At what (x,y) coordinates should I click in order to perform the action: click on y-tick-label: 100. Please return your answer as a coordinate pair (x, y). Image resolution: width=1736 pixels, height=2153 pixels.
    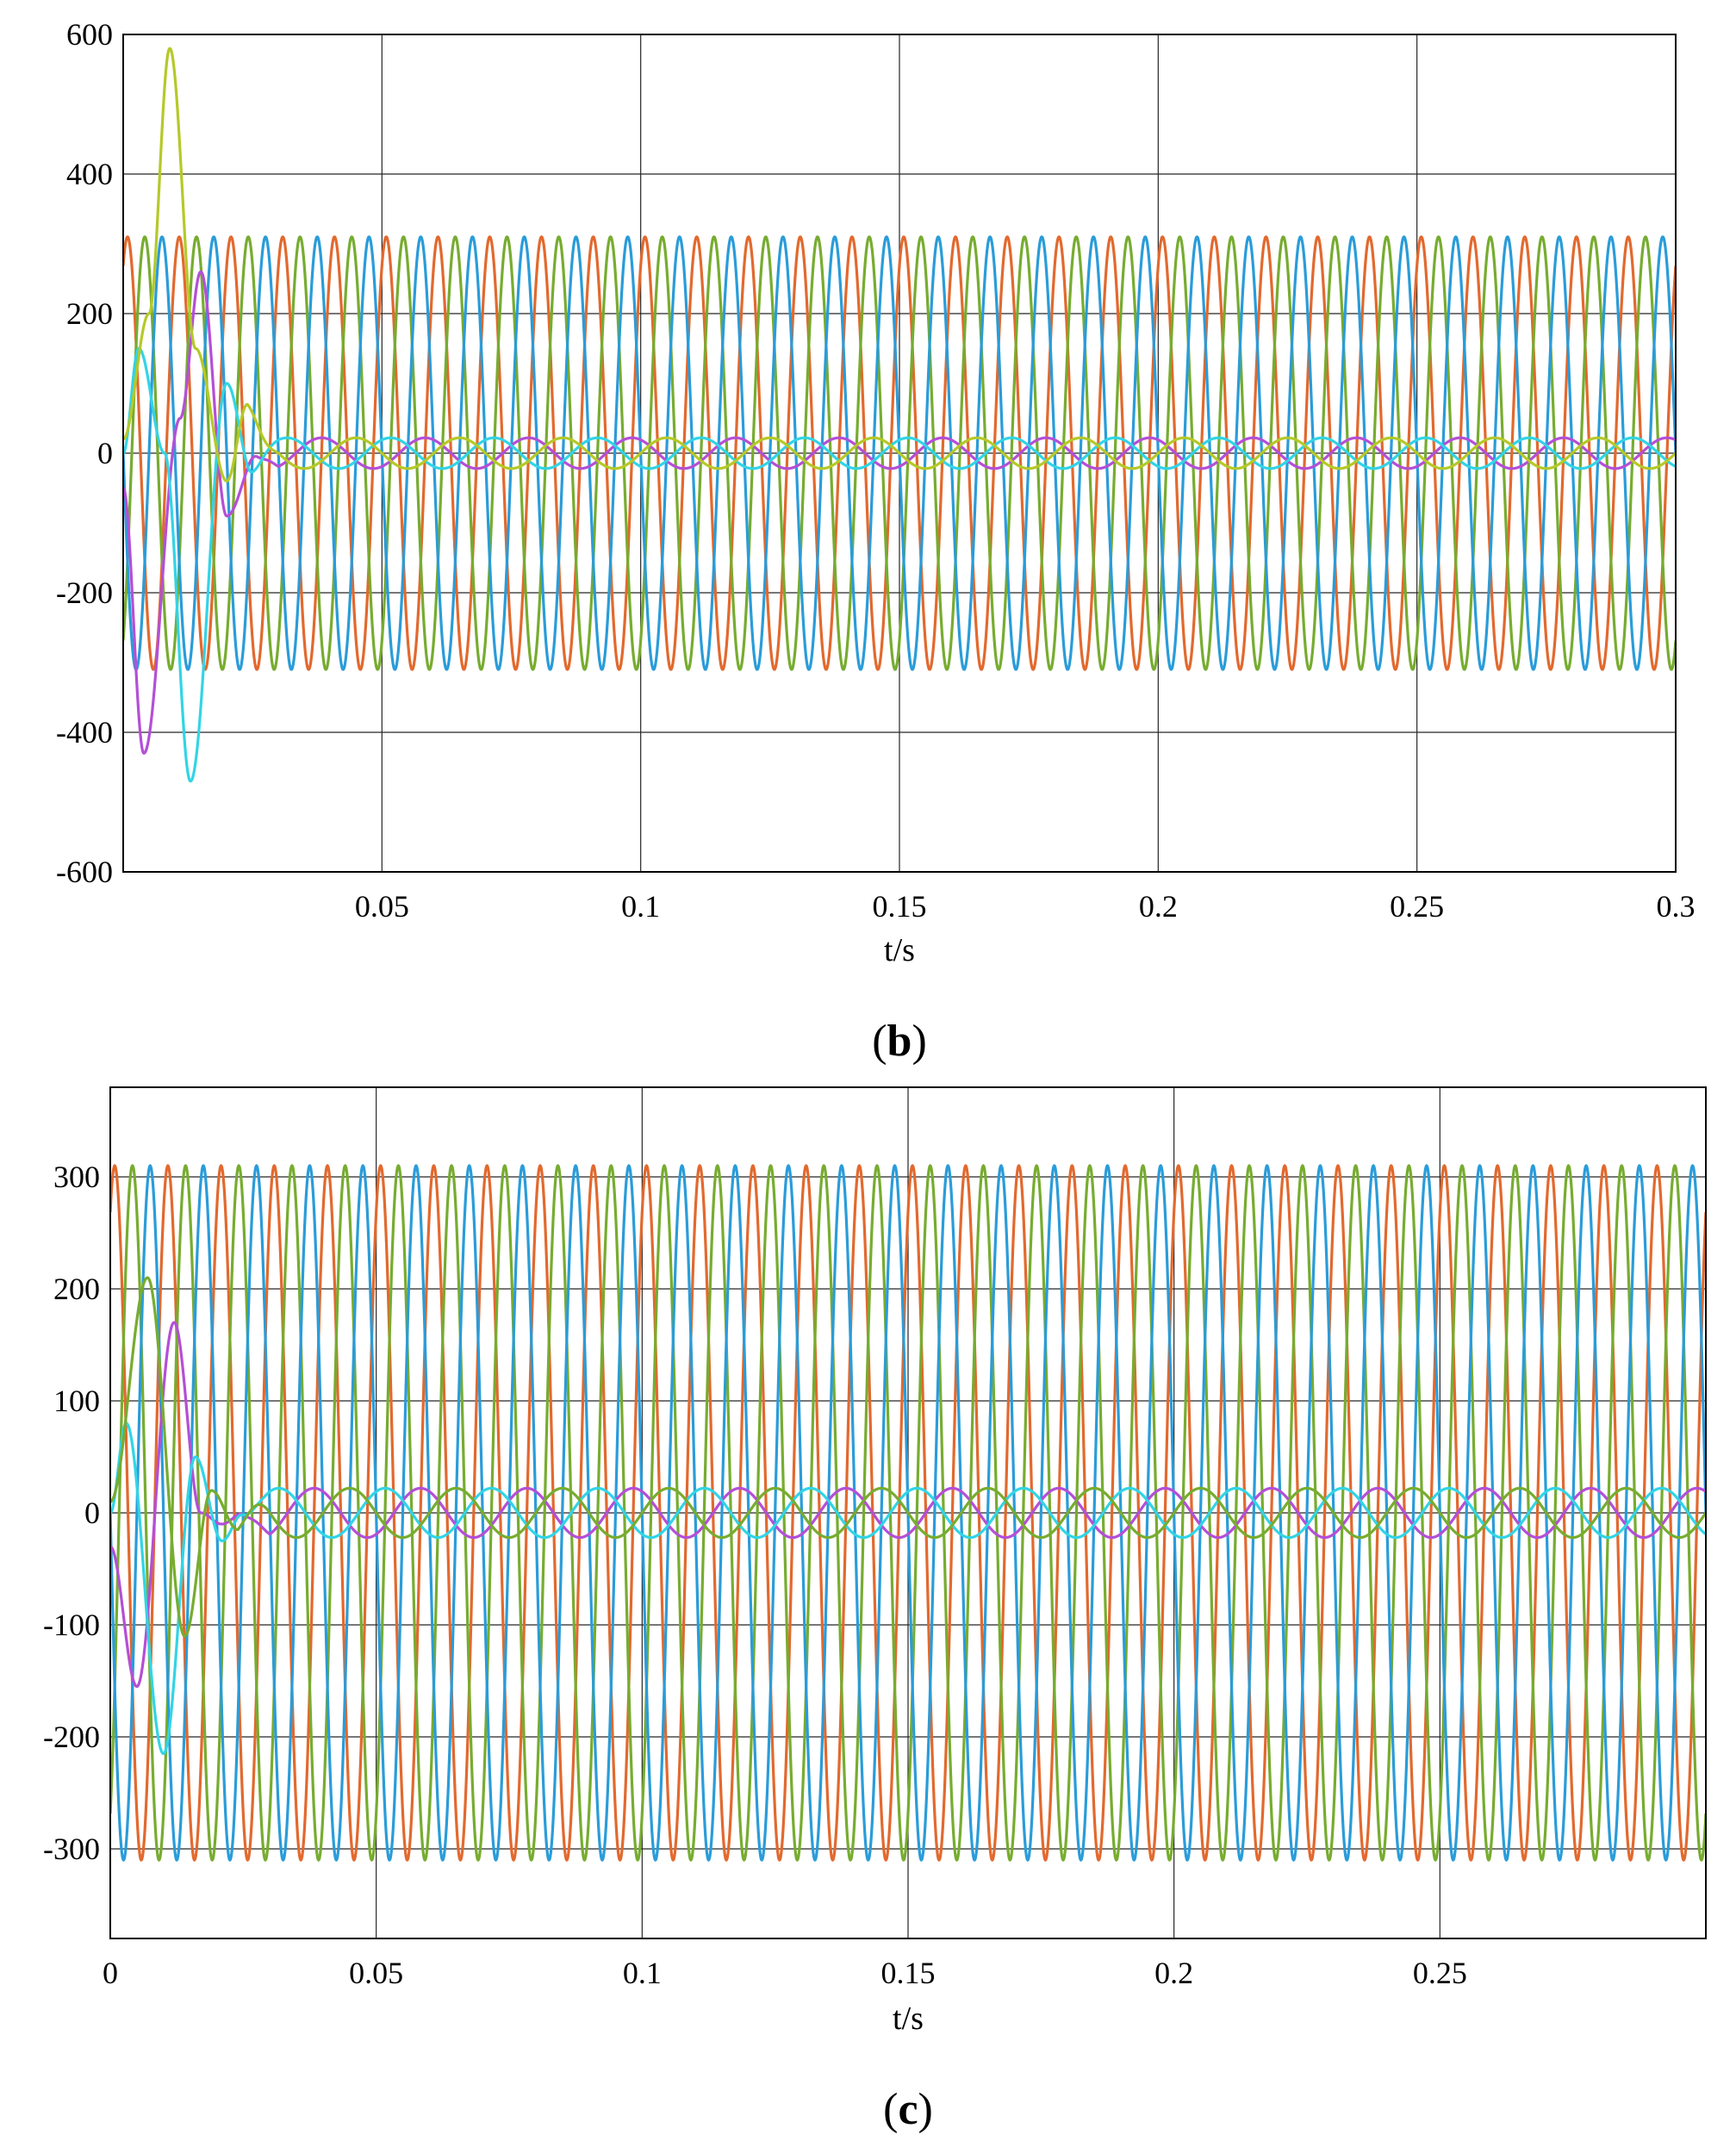
    Looking at the image, I should click on (77, 1401).